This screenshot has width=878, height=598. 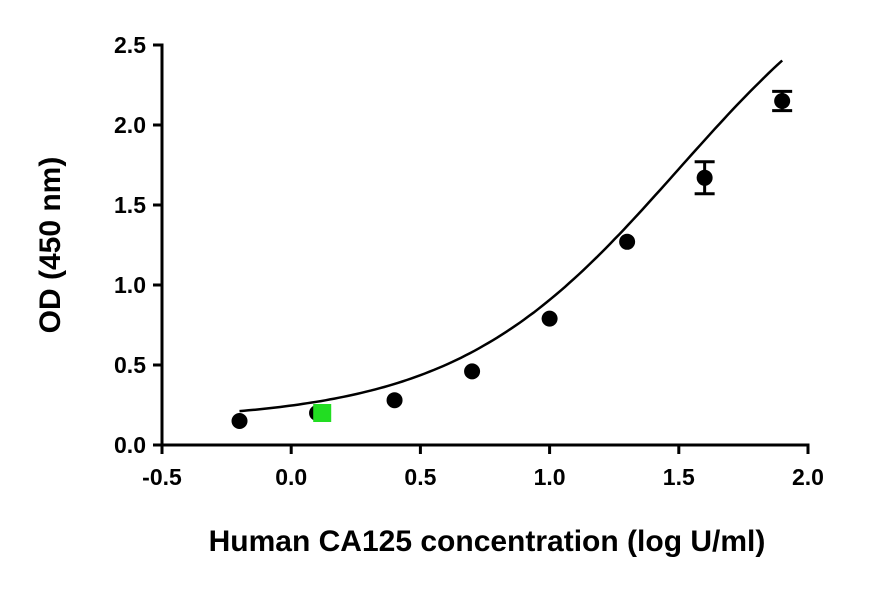 What do you see at coordinates (130, 125) in the screenshot?
I see `y-tick-label: 2.0` at bounding box center [130, 125].